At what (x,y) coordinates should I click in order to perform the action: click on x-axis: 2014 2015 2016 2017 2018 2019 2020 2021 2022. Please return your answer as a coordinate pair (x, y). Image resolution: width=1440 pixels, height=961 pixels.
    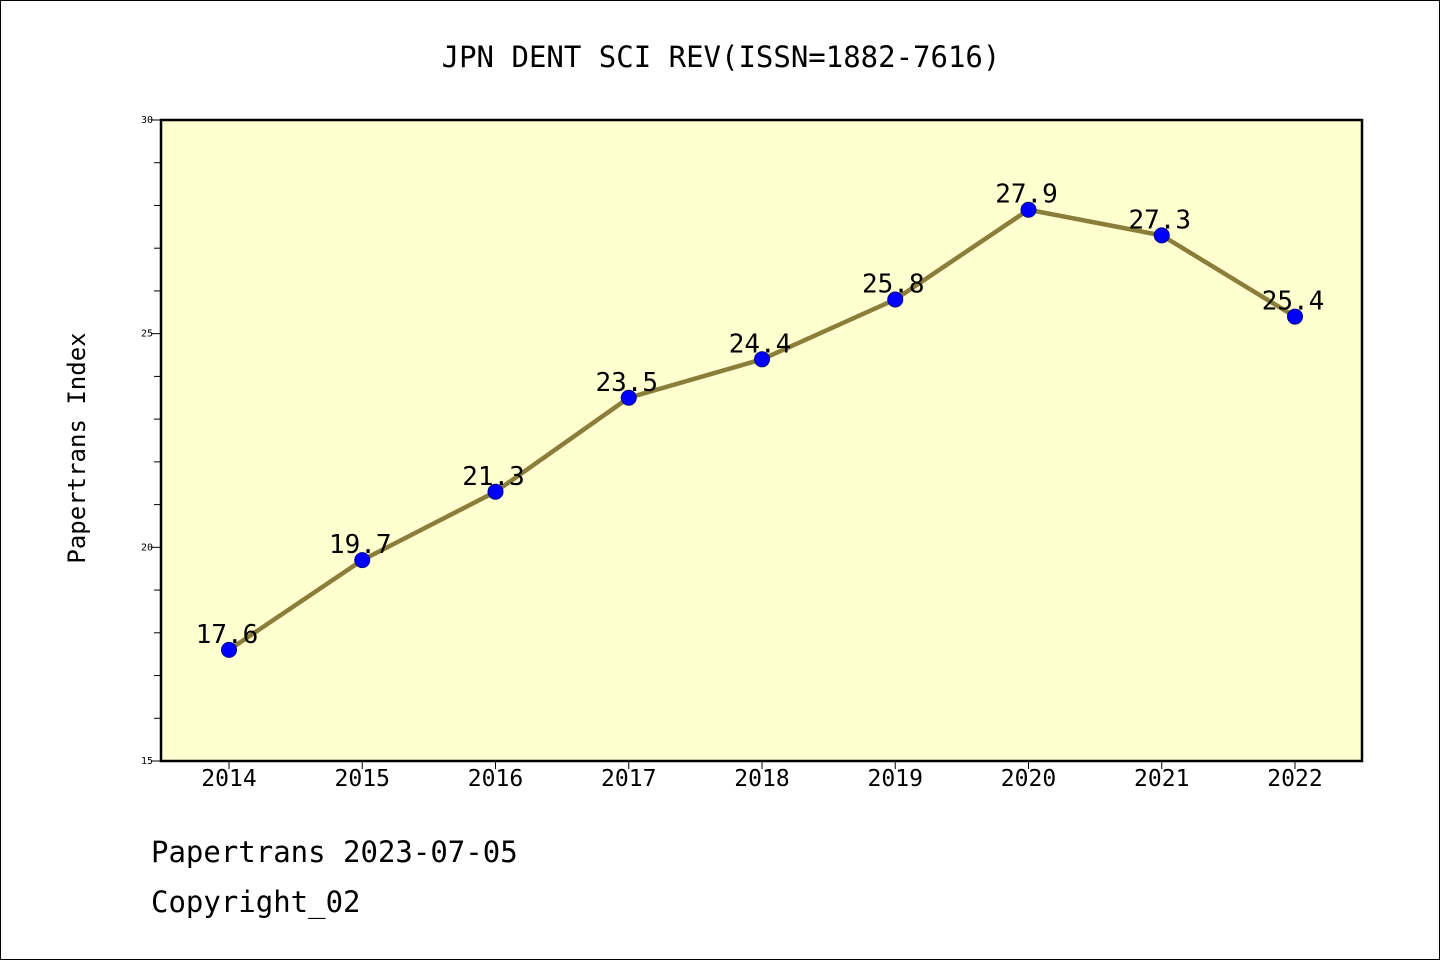
    Looking at the image, I should click on (762, 776).